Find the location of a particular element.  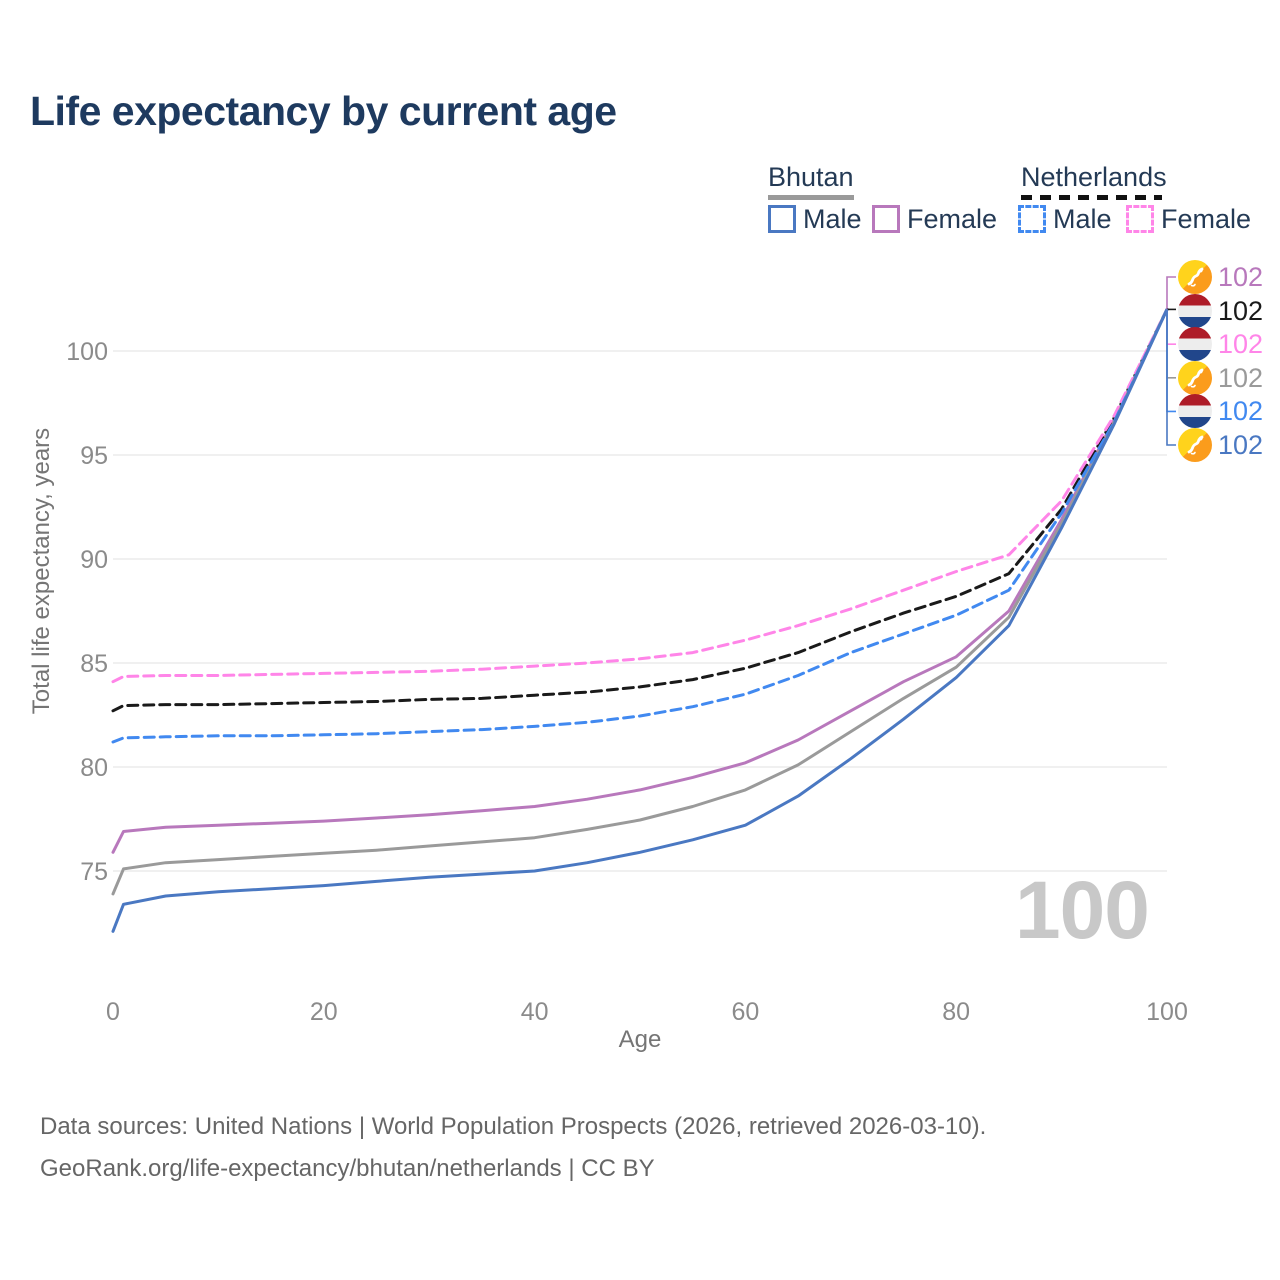

page-title: Life expectancy by current age is located at coordinates (323, 111).